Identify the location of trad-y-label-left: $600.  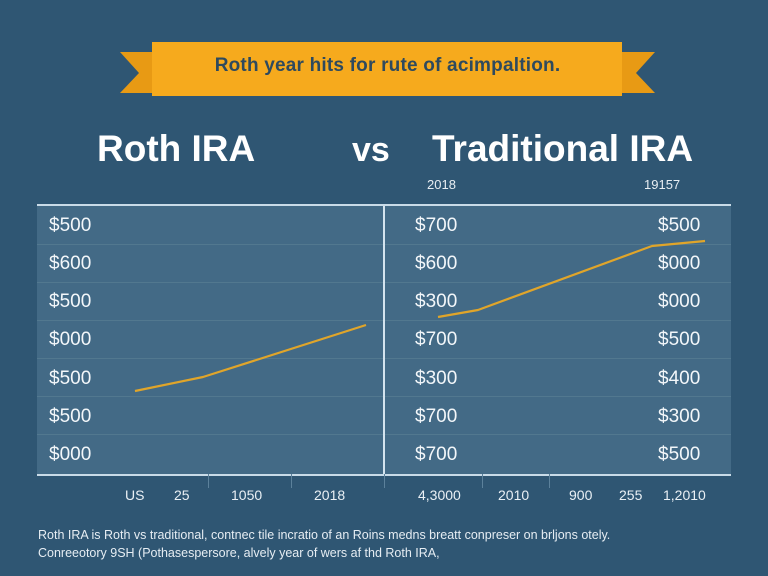
(436, 263).